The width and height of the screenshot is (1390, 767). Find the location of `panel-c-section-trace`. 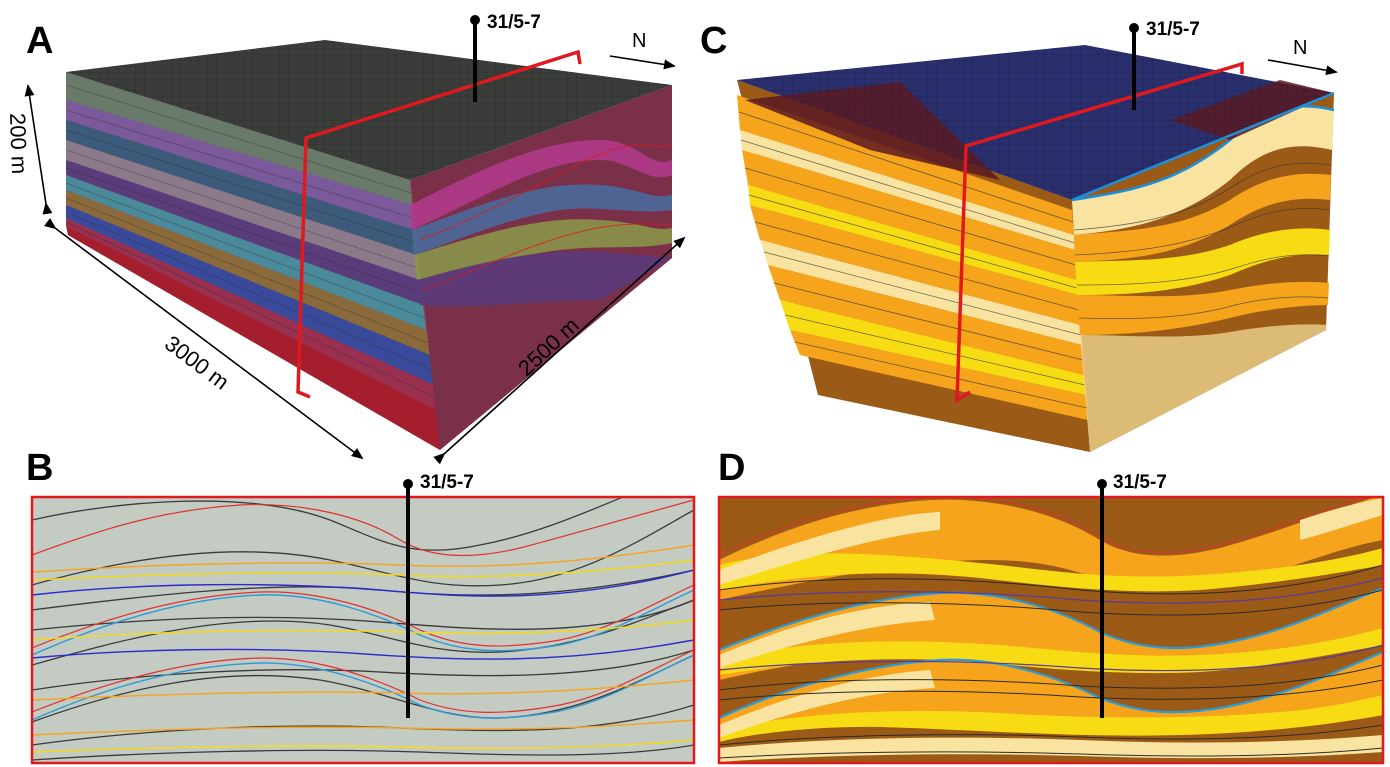

panel-c-section-trace is located at coordinates (1099, 232).